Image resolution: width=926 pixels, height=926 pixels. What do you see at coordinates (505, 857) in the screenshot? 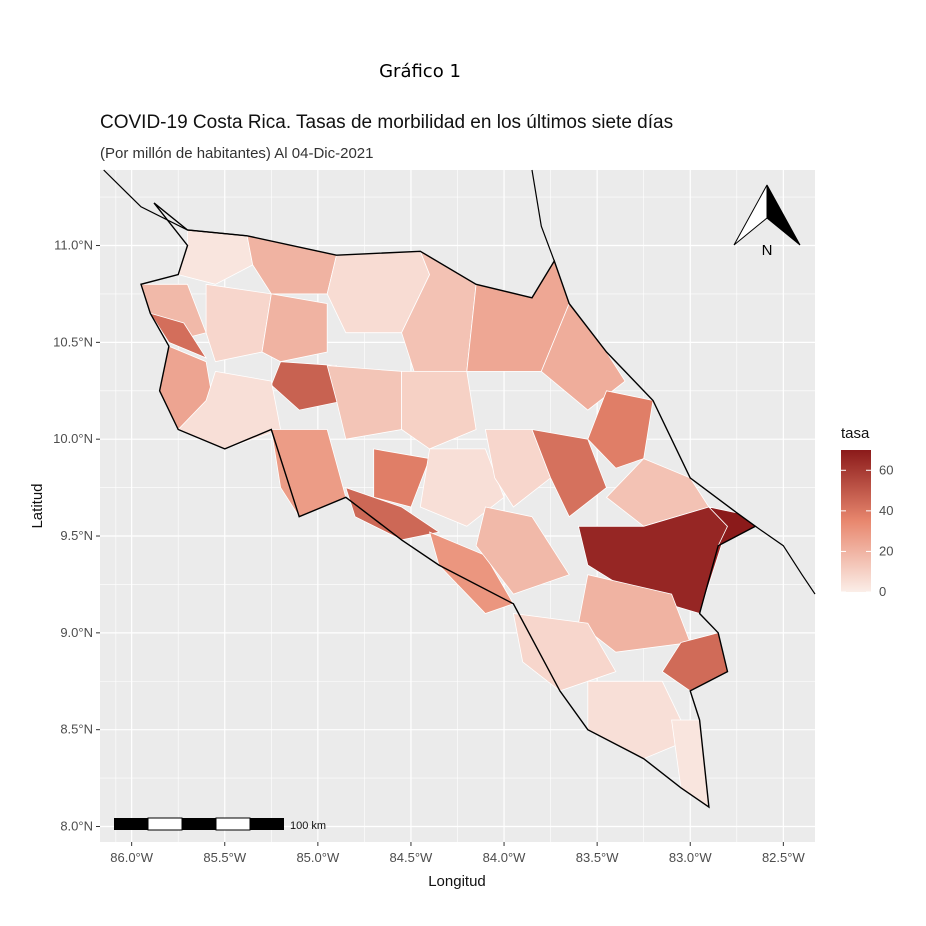
I see `x-tick-label: 84.0°W` at bounding box center [505, 857].